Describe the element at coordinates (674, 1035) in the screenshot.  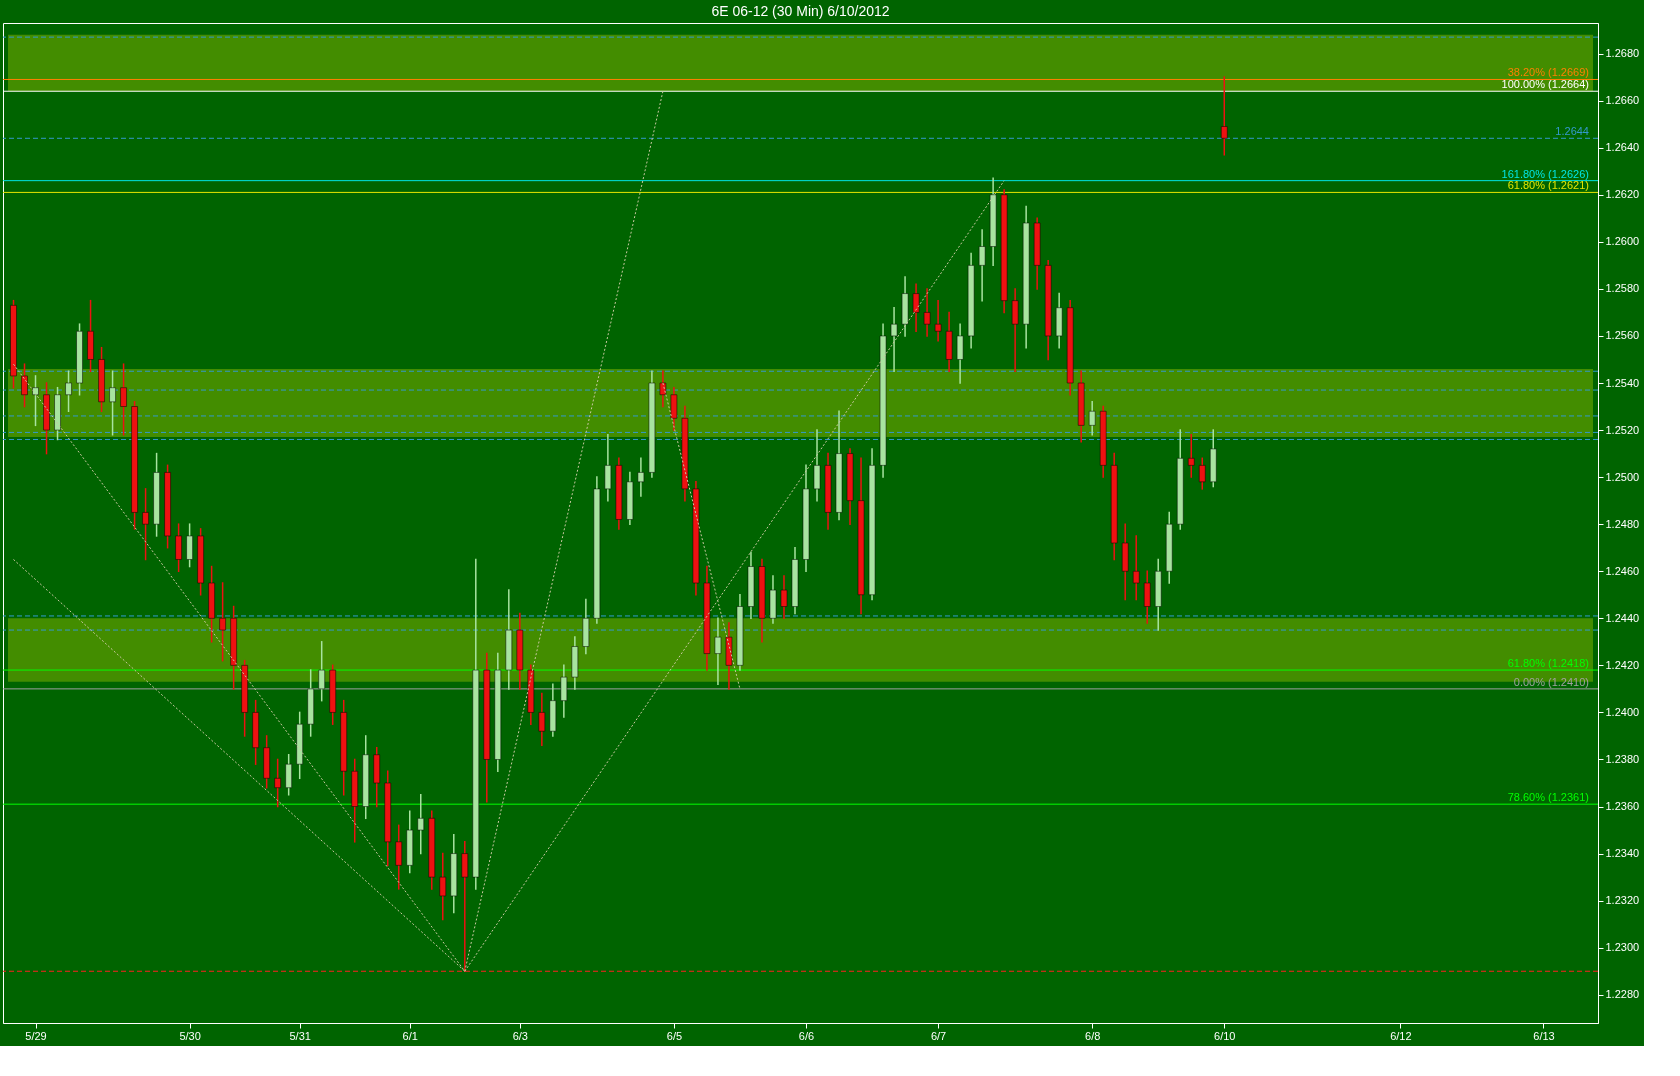
I see `x-tick-label: 6/5` at that location.